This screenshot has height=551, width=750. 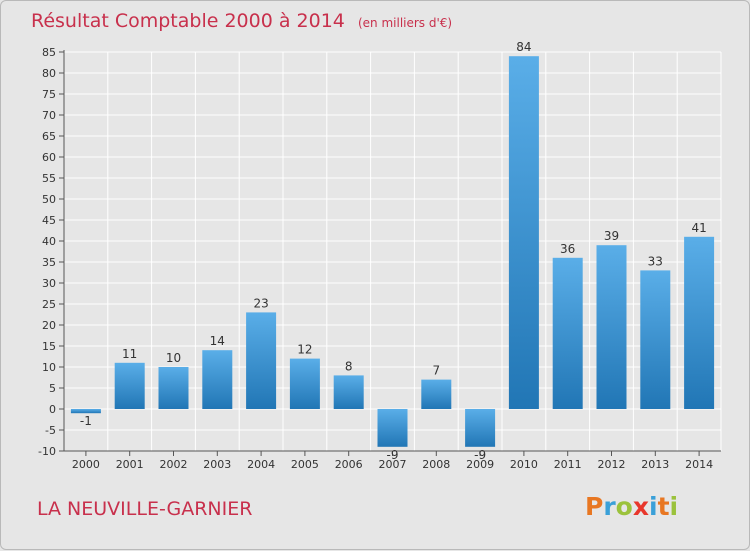 What do you see at coordinates (49, 367) in the screenshot?
I see `y-tick-label: 10` at bounding box center [49, 367].